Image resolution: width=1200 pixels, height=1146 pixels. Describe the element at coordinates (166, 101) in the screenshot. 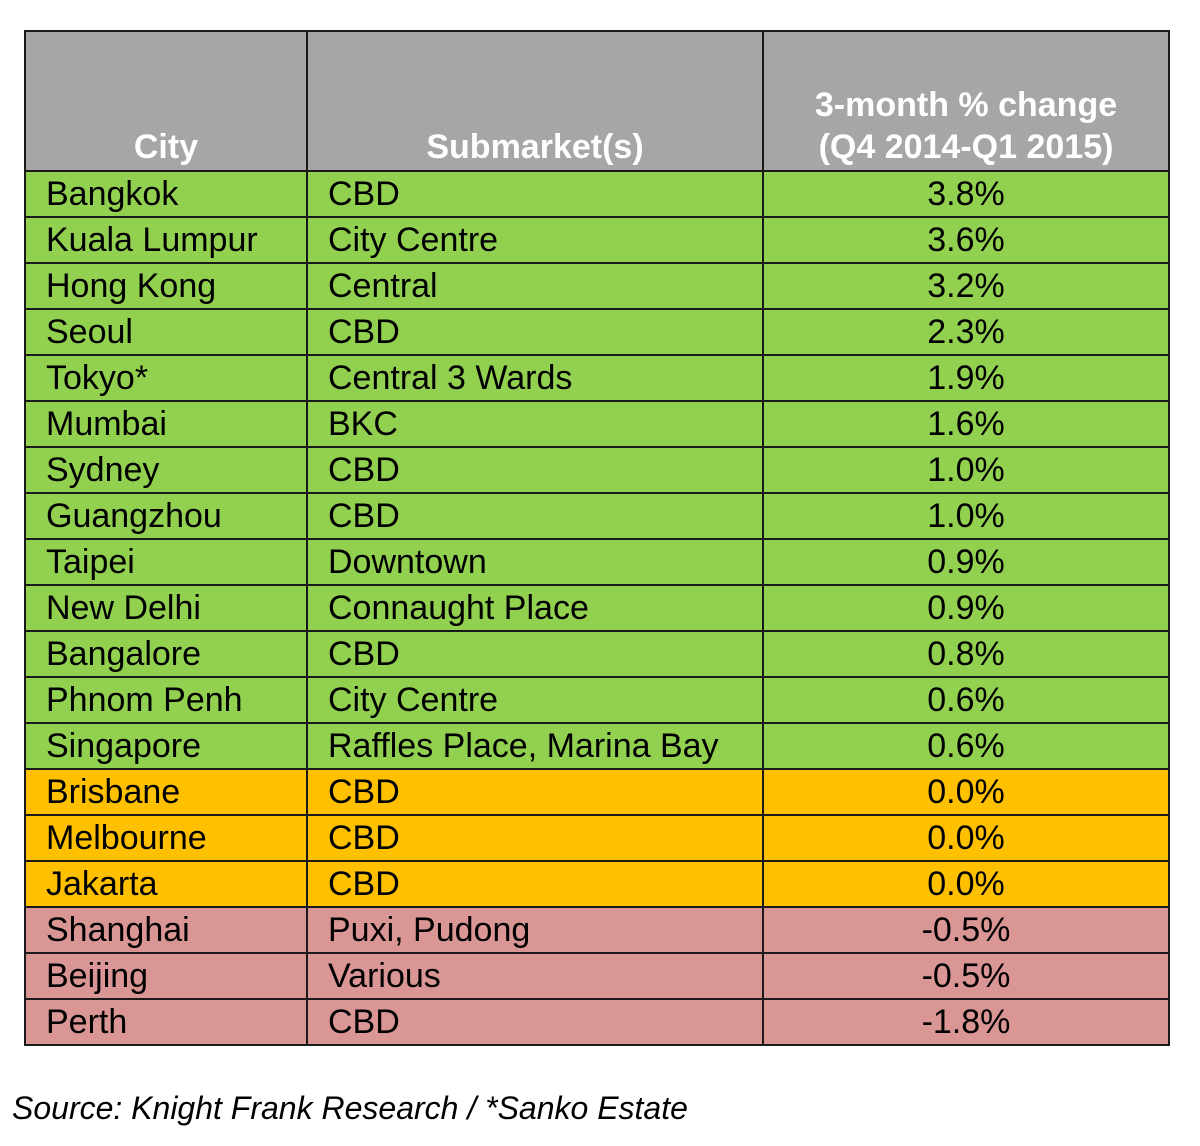

I see `header-city: City` at that location.